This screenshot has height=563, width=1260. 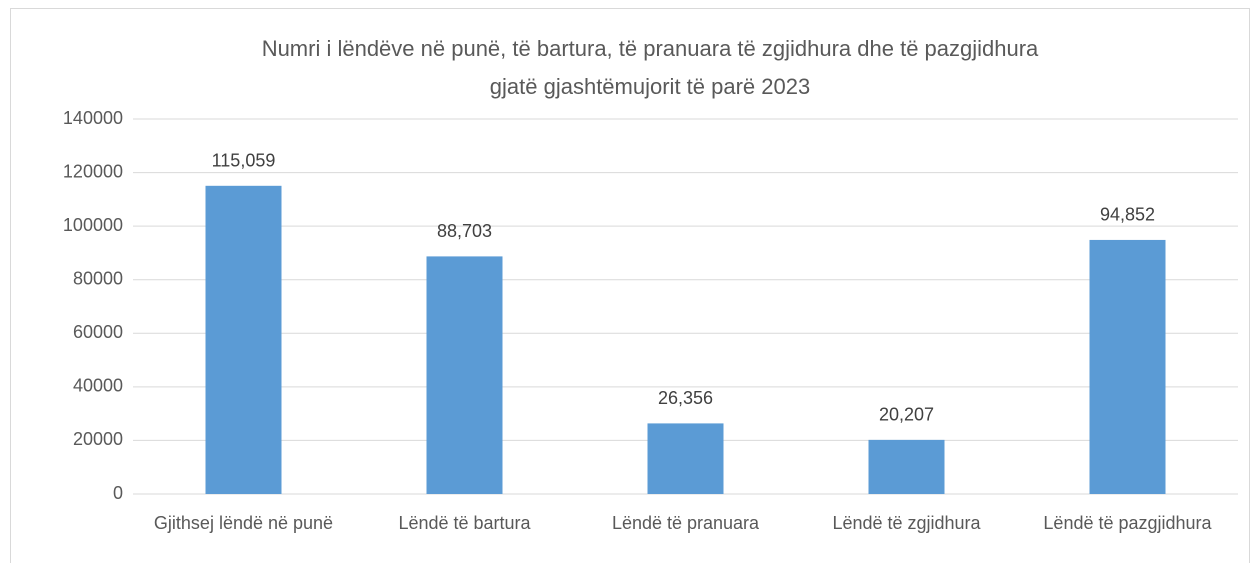 What do you see at coordinates (118, 493) in the screenshot?
I see `y-tick-label: 0` at bounding box center [118, 493].